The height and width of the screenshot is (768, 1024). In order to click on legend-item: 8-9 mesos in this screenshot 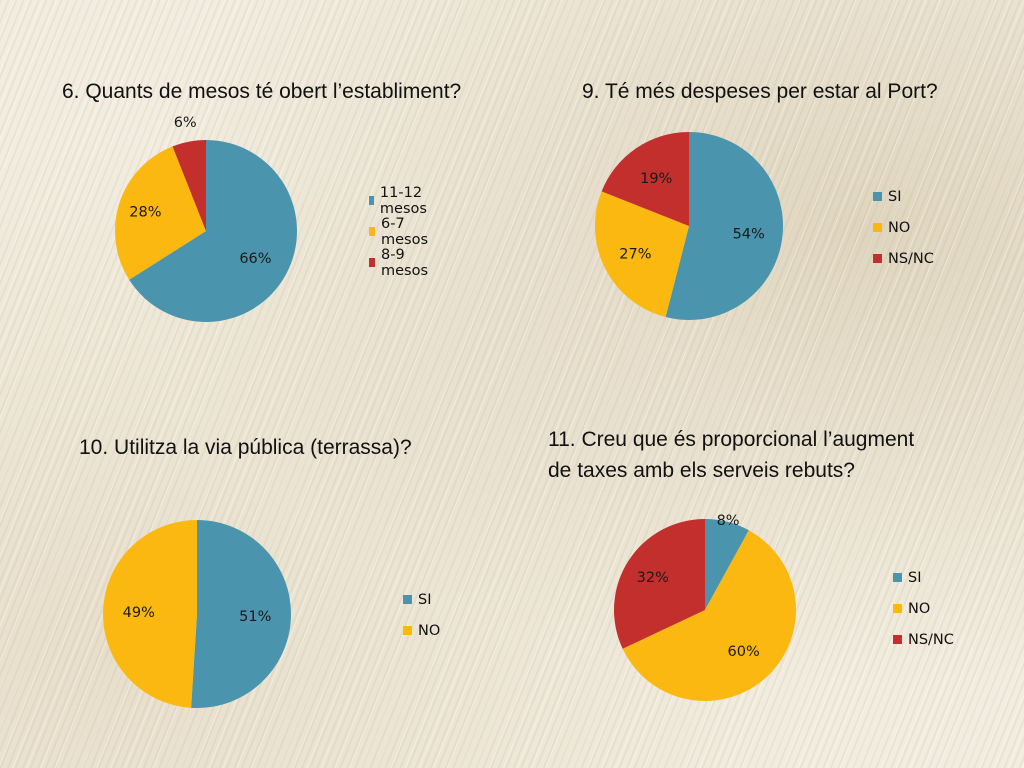, I will do `click(400, 262)`.